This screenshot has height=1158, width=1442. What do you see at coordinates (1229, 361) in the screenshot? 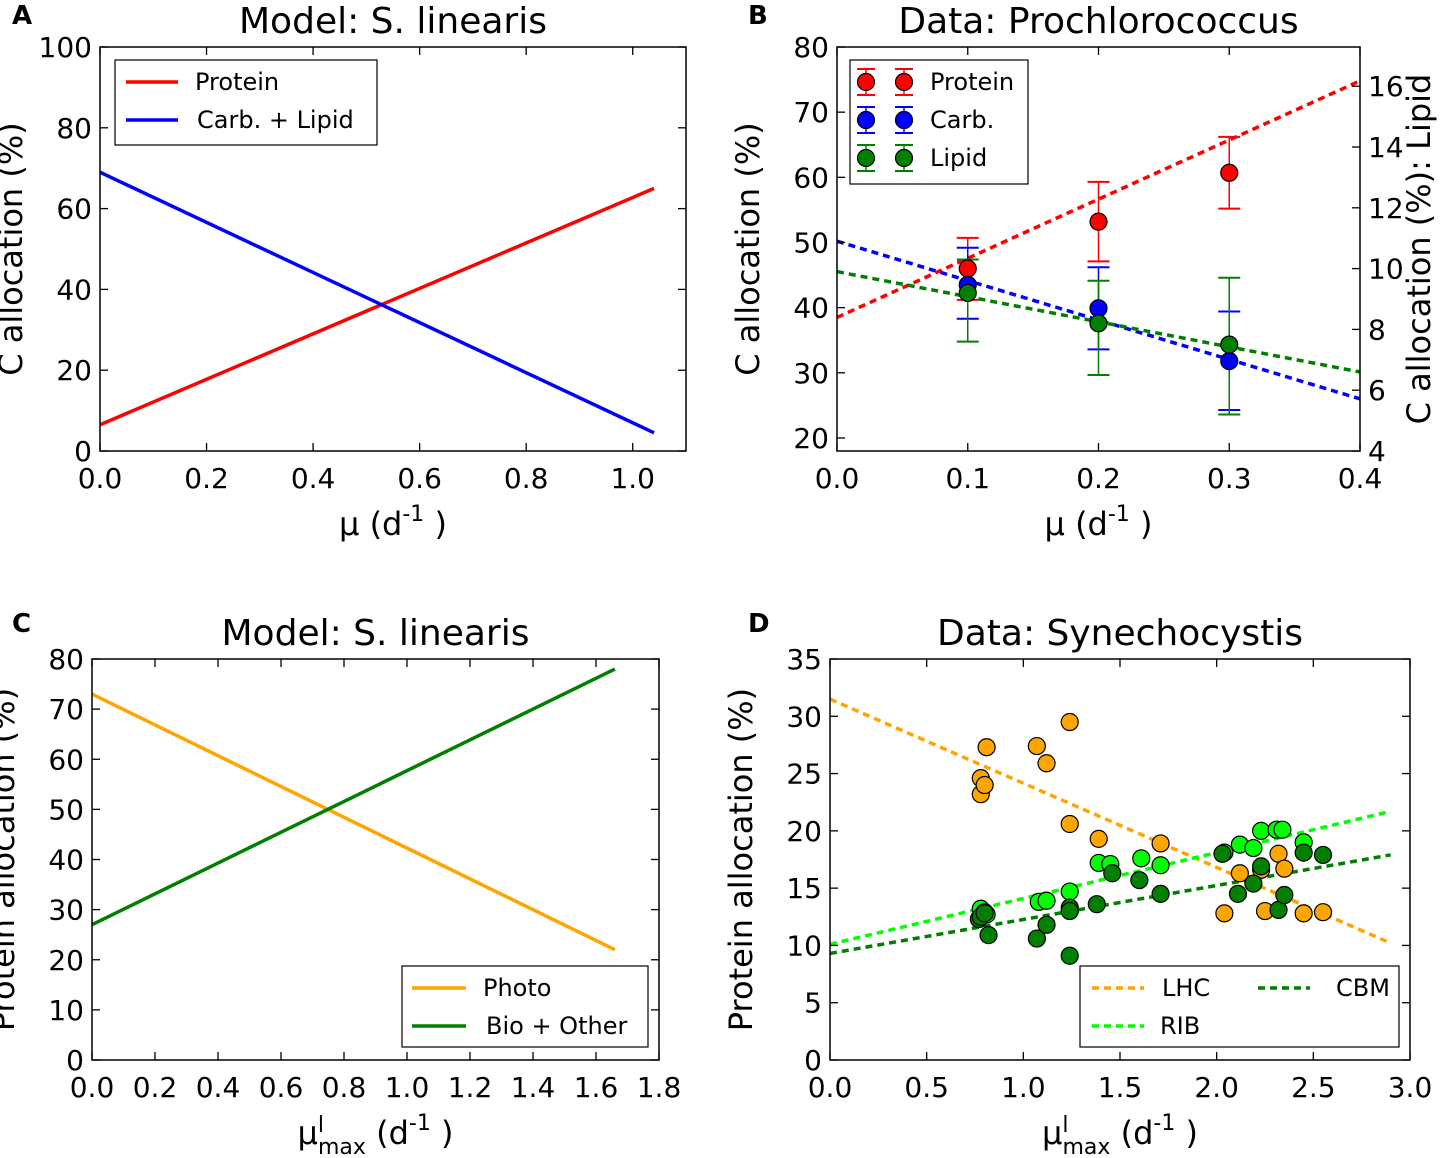
I see `data-point-carb-` at bounding box center [1229, 361].